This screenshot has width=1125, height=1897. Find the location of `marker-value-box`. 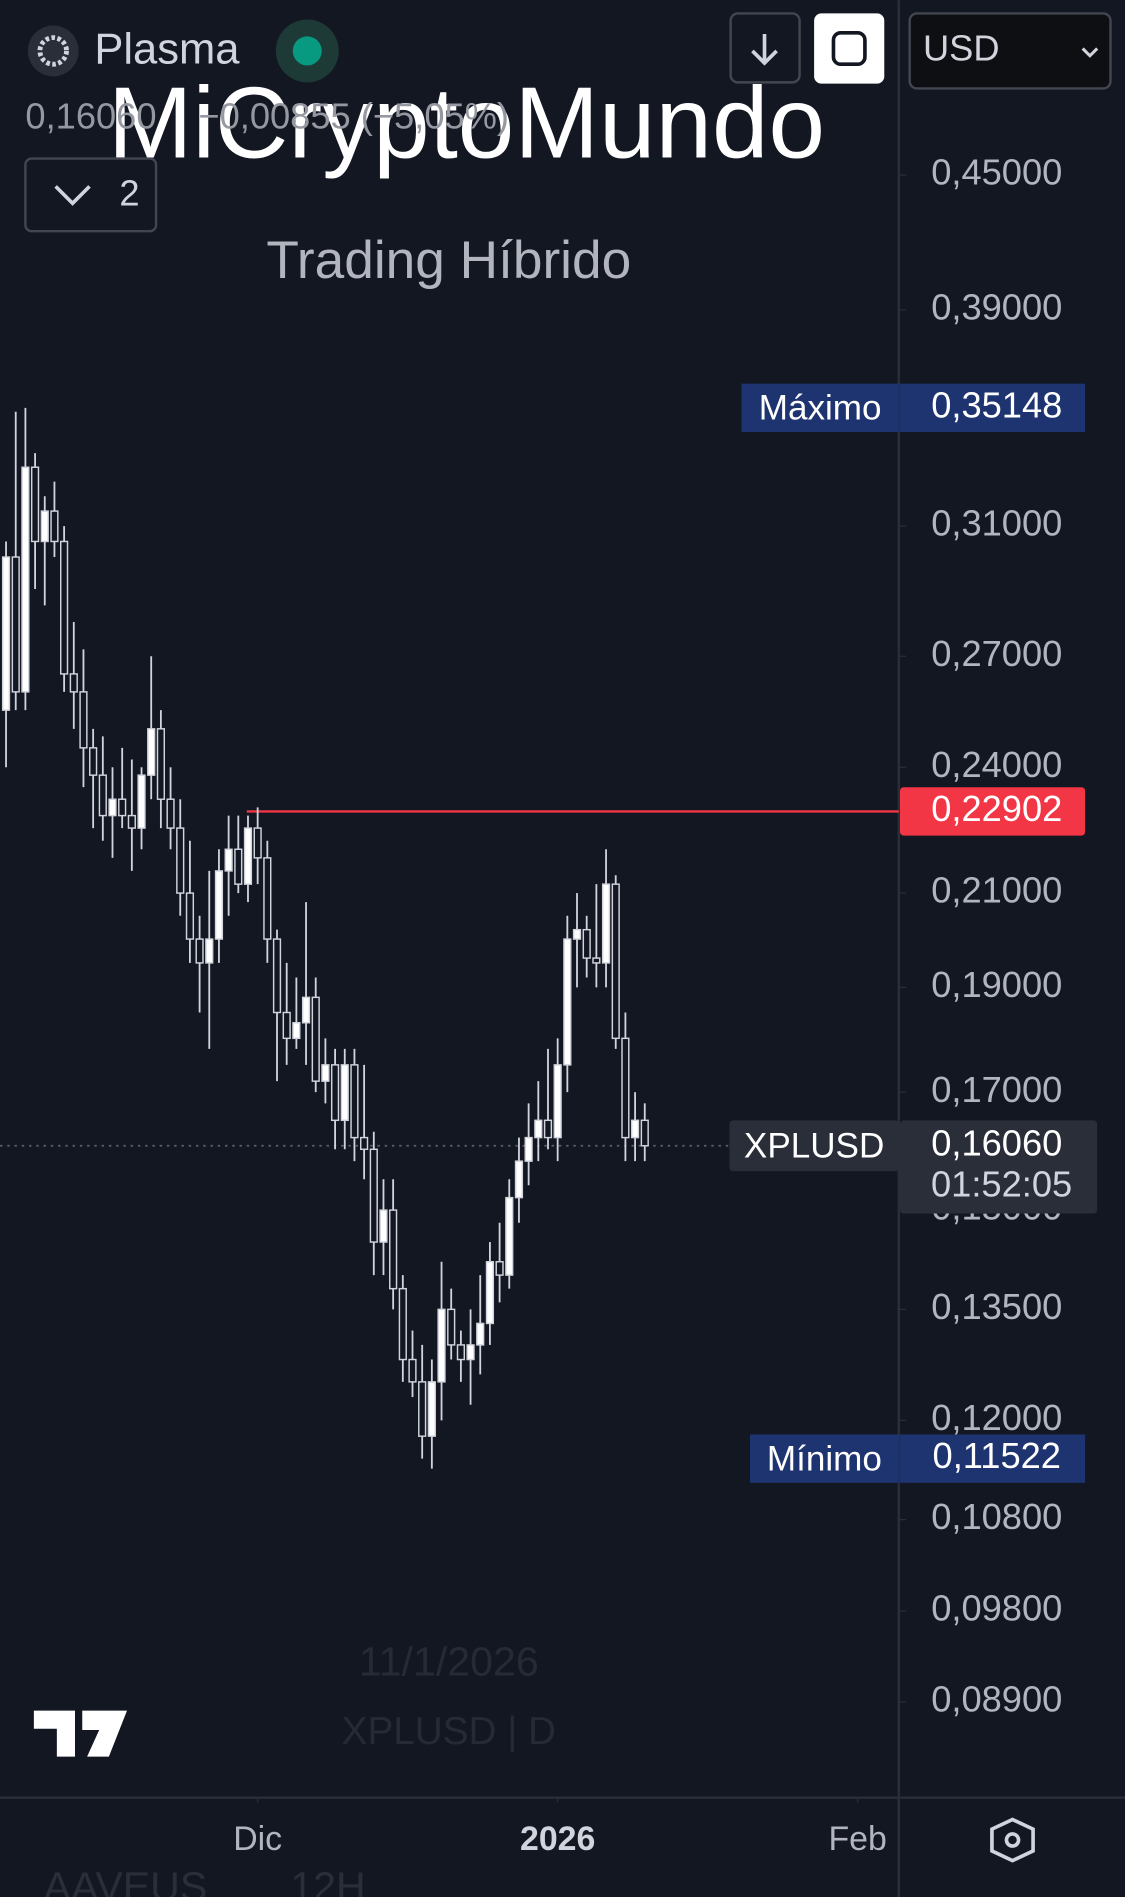

marker-value-box is located at coordinates (993, 408).